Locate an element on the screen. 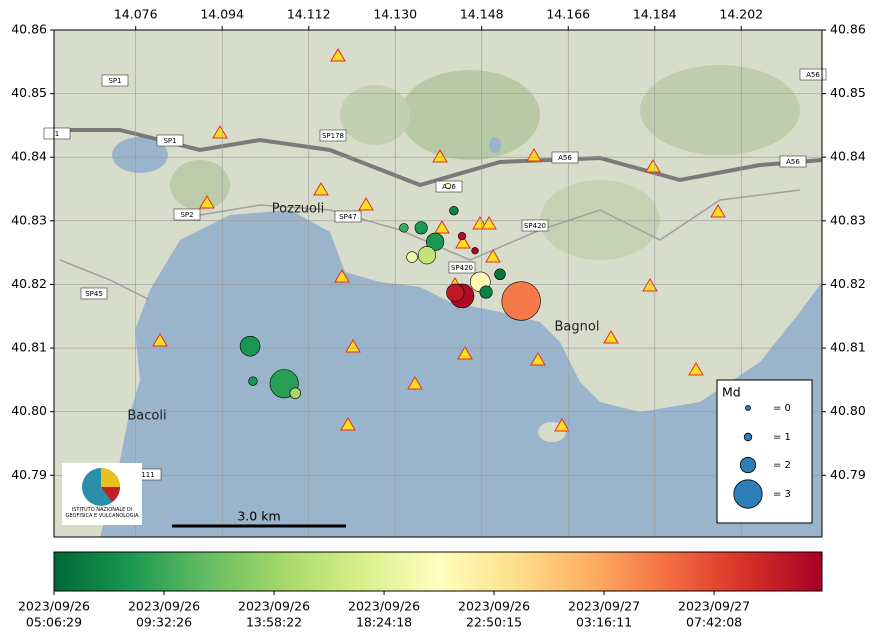 This screenshot has height=642, width=875. y-tick-label: 40.83 is located at coordinates (29, 219).